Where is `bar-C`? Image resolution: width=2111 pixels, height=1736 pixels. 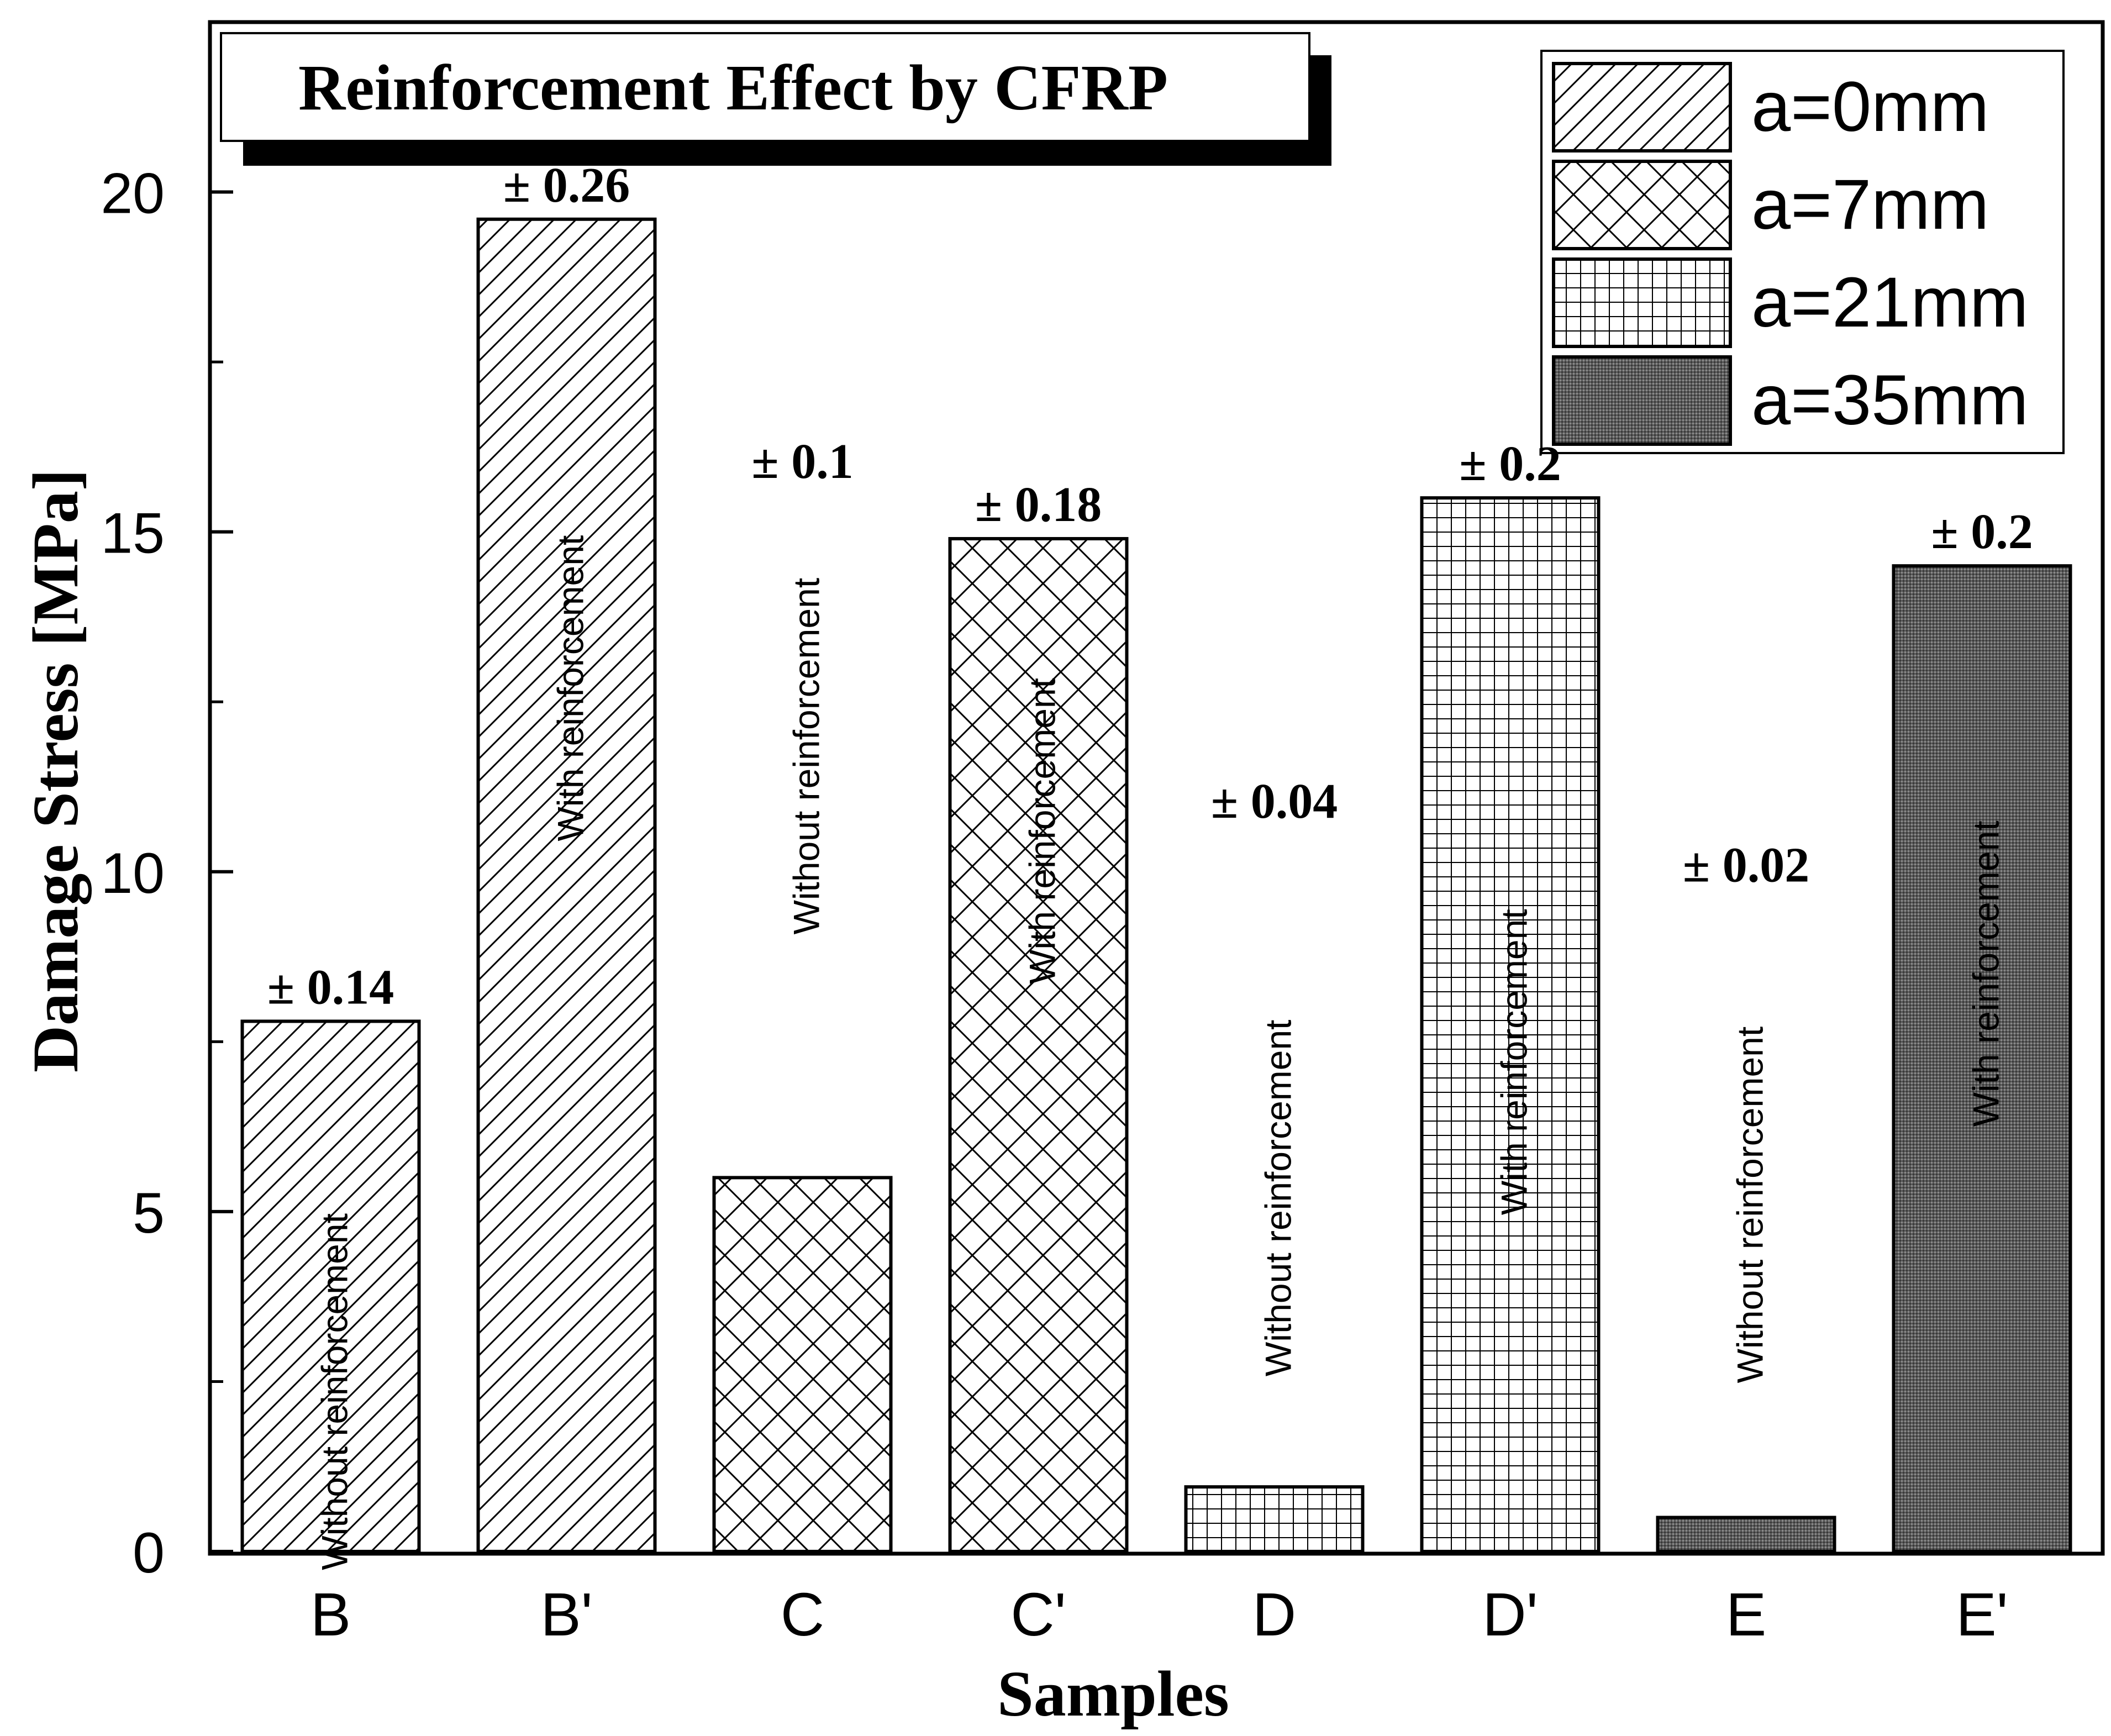
bar-C is located at coordinates (802, 1364).